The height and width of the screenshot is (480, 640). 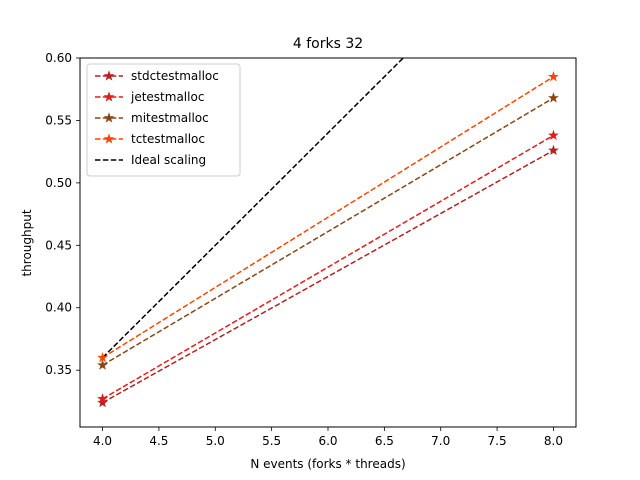 What do you see at coordinates (58, 370) in the screenshot?
I see `y-tick-label: 0.35` at bounding box center [58, 370].